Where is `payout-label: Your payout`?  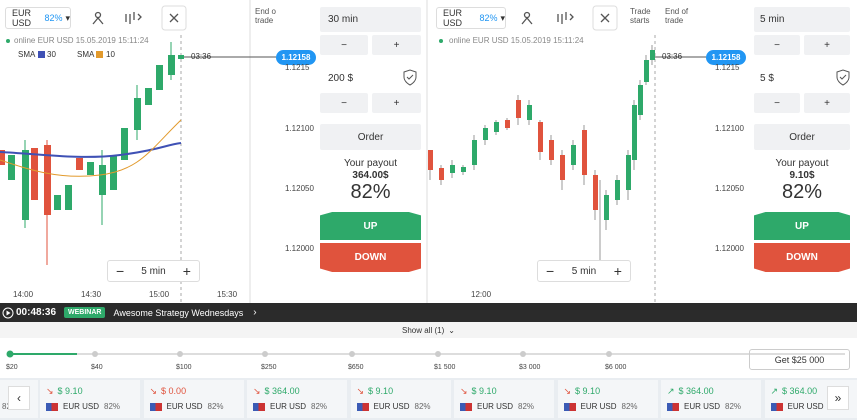
payout-label: Your payout is located at coordinates (802, 163).